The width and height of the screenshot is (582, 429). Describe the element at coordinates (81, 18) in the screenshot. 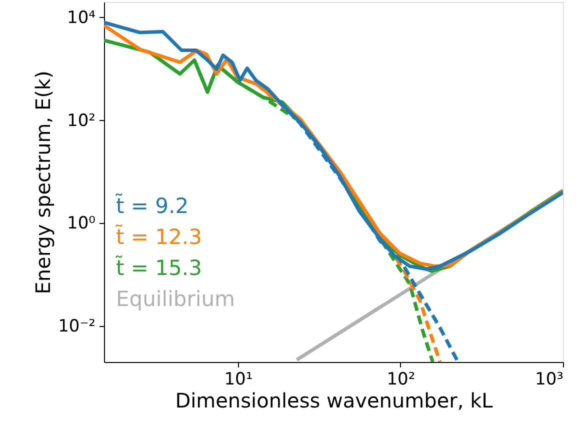

I see `y-tick-label: 10⁴` at that location.